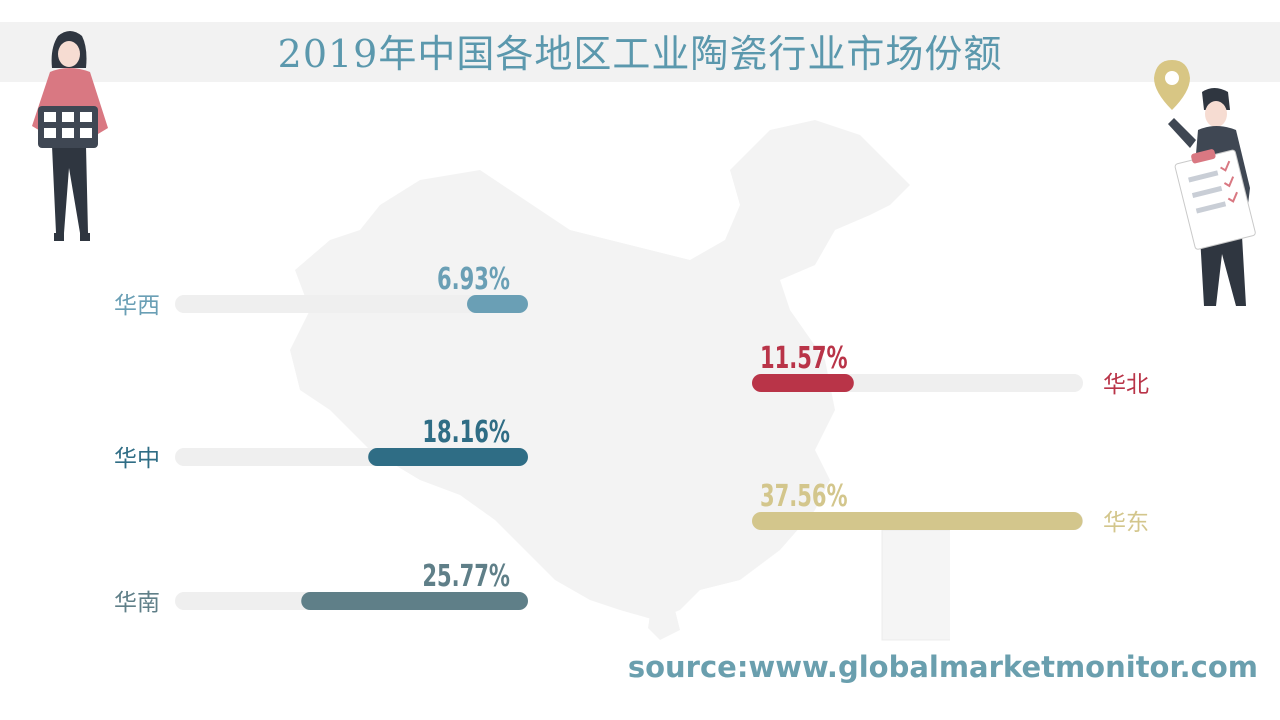  I want to click on man-checklist-icon, so click(1205, 183).